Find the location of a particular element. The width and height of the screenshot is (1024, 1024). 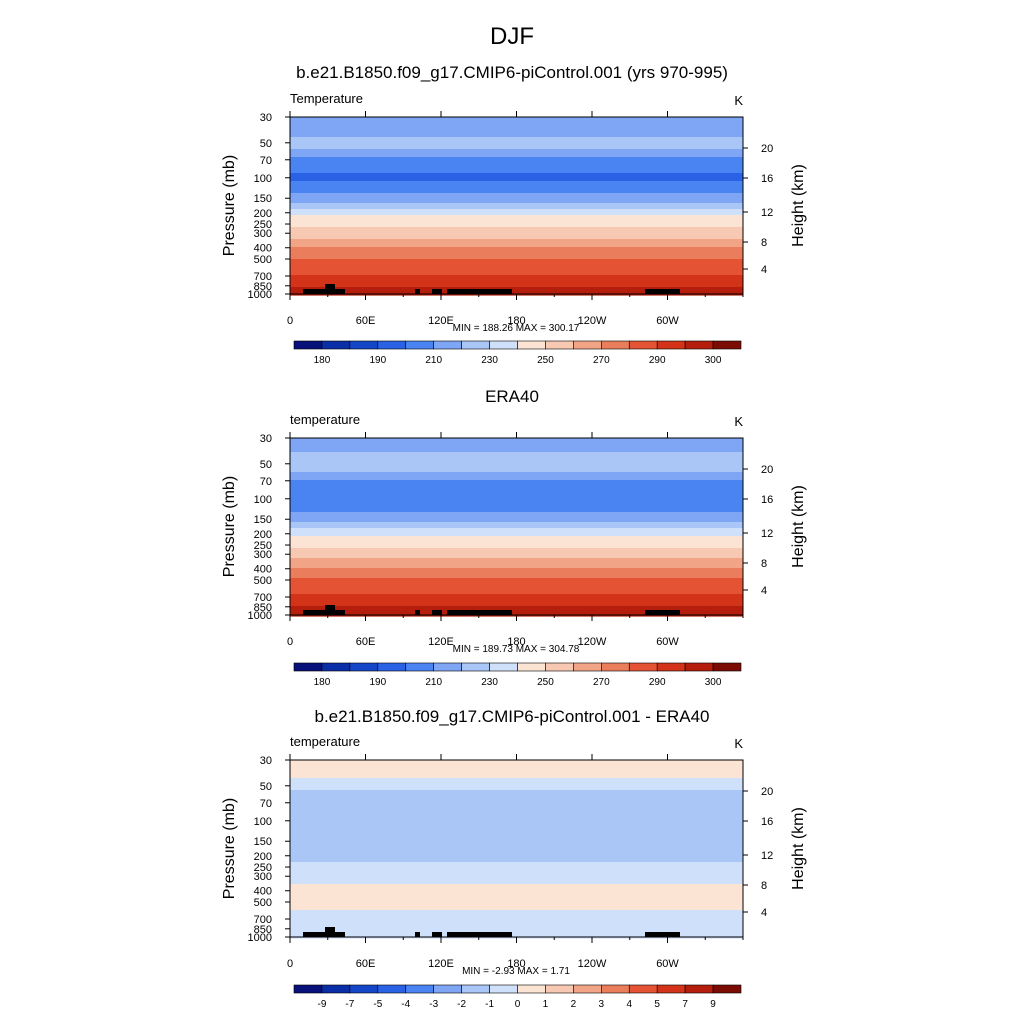

y-tick-label: 70 is located at coordinates (266, 804).